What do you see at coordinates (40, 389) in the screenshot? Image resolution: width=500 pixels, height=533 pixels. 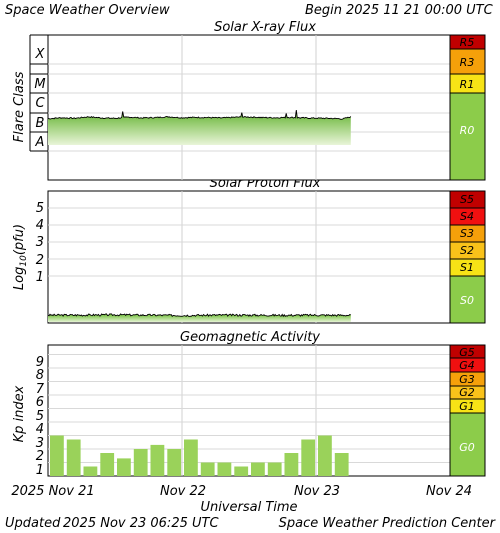 I see `kp-ytick: 7` at bounding box center [40, 389].